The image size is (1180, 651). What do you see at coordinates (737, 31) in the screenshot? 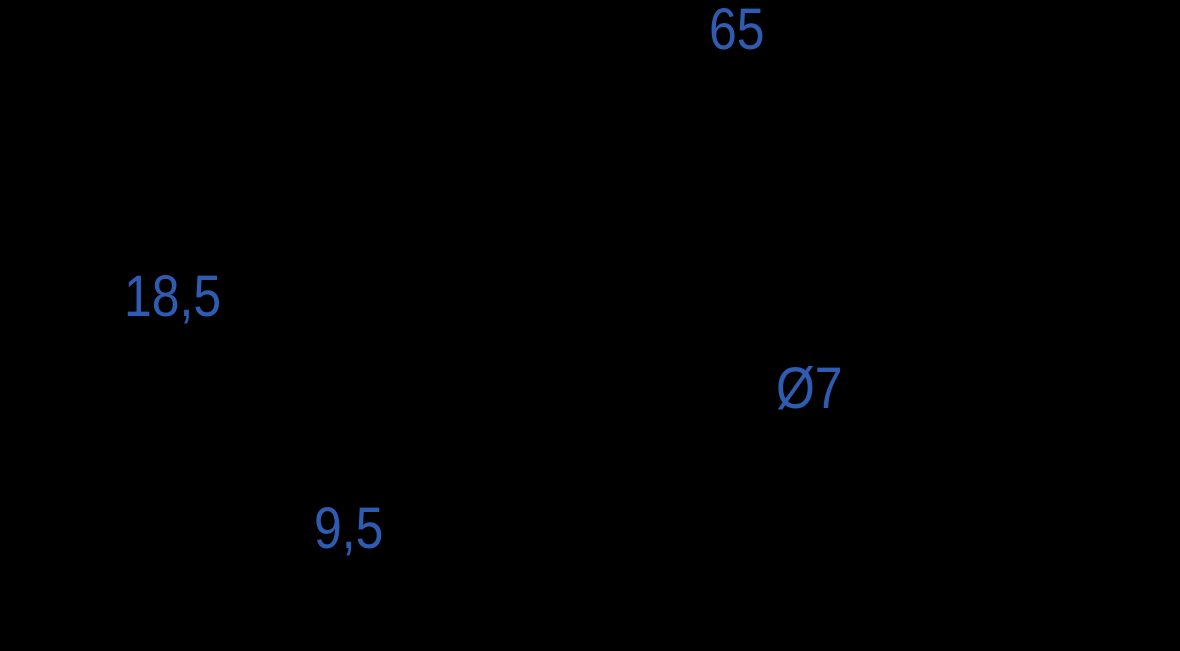
I see `dimension-label-65: 65` at bounding box center [737, 31].